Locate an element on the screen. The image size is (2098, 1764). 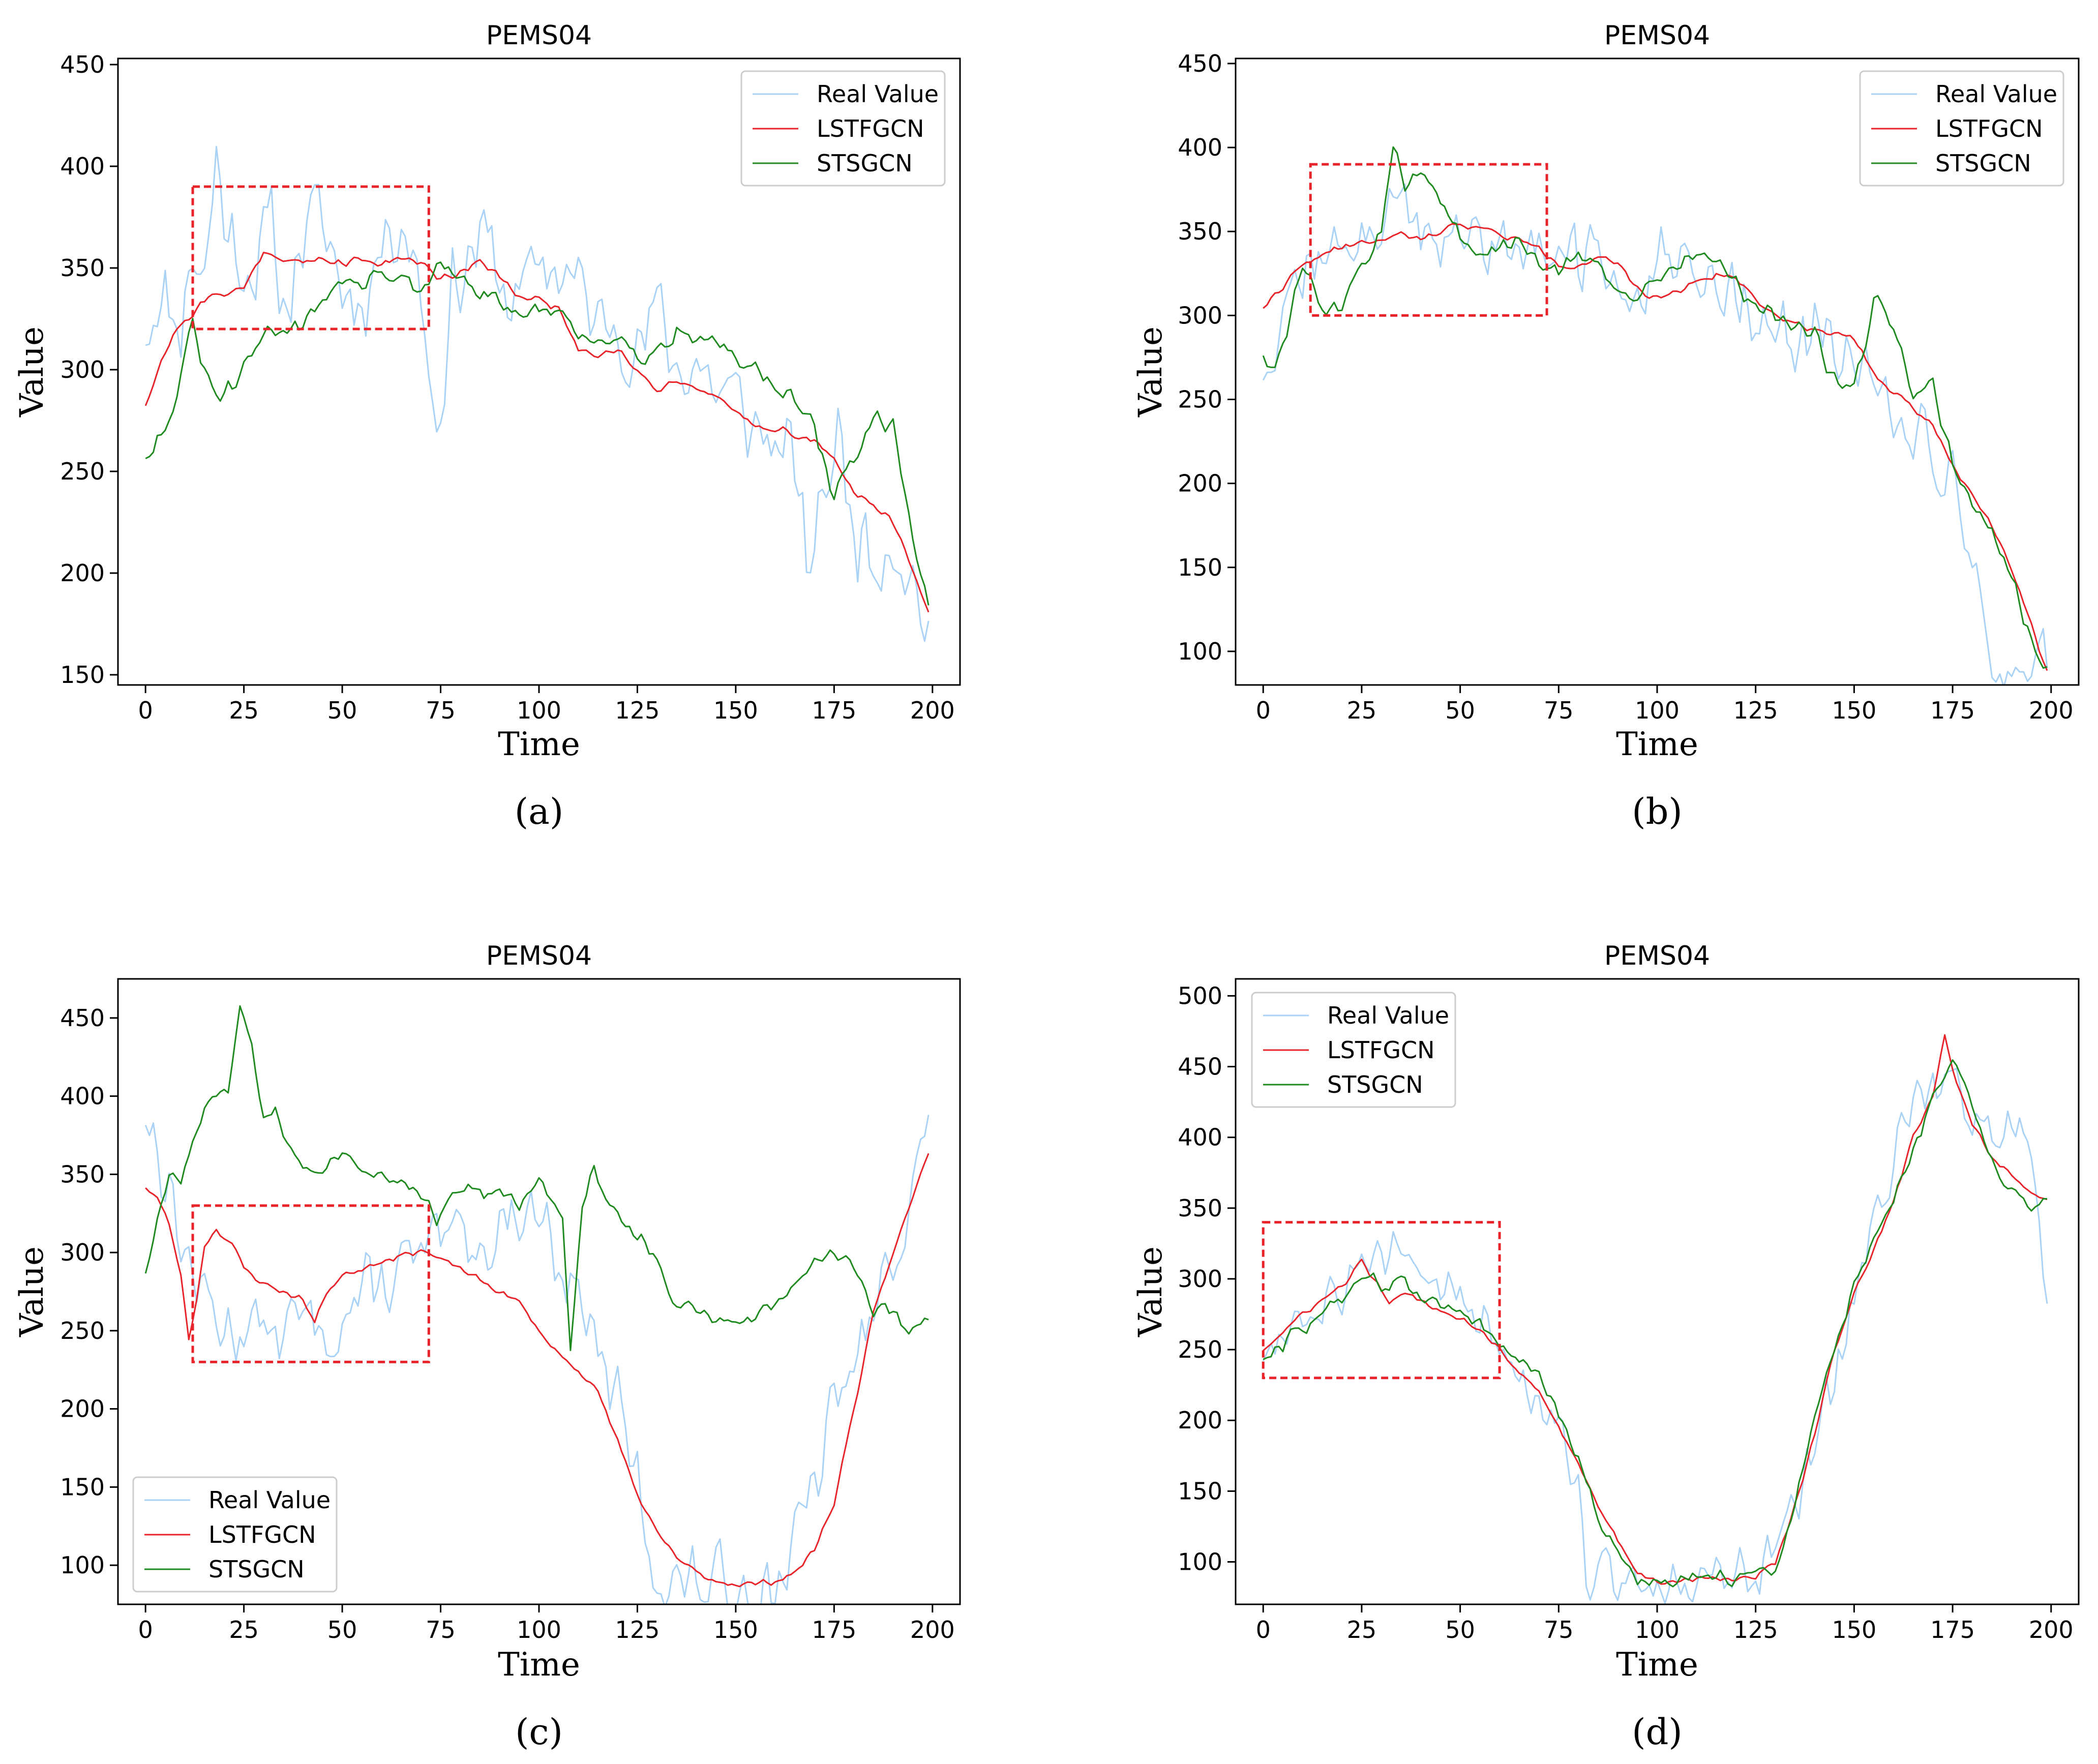
panel-label: (b) is located at coordinates (1657, 812).